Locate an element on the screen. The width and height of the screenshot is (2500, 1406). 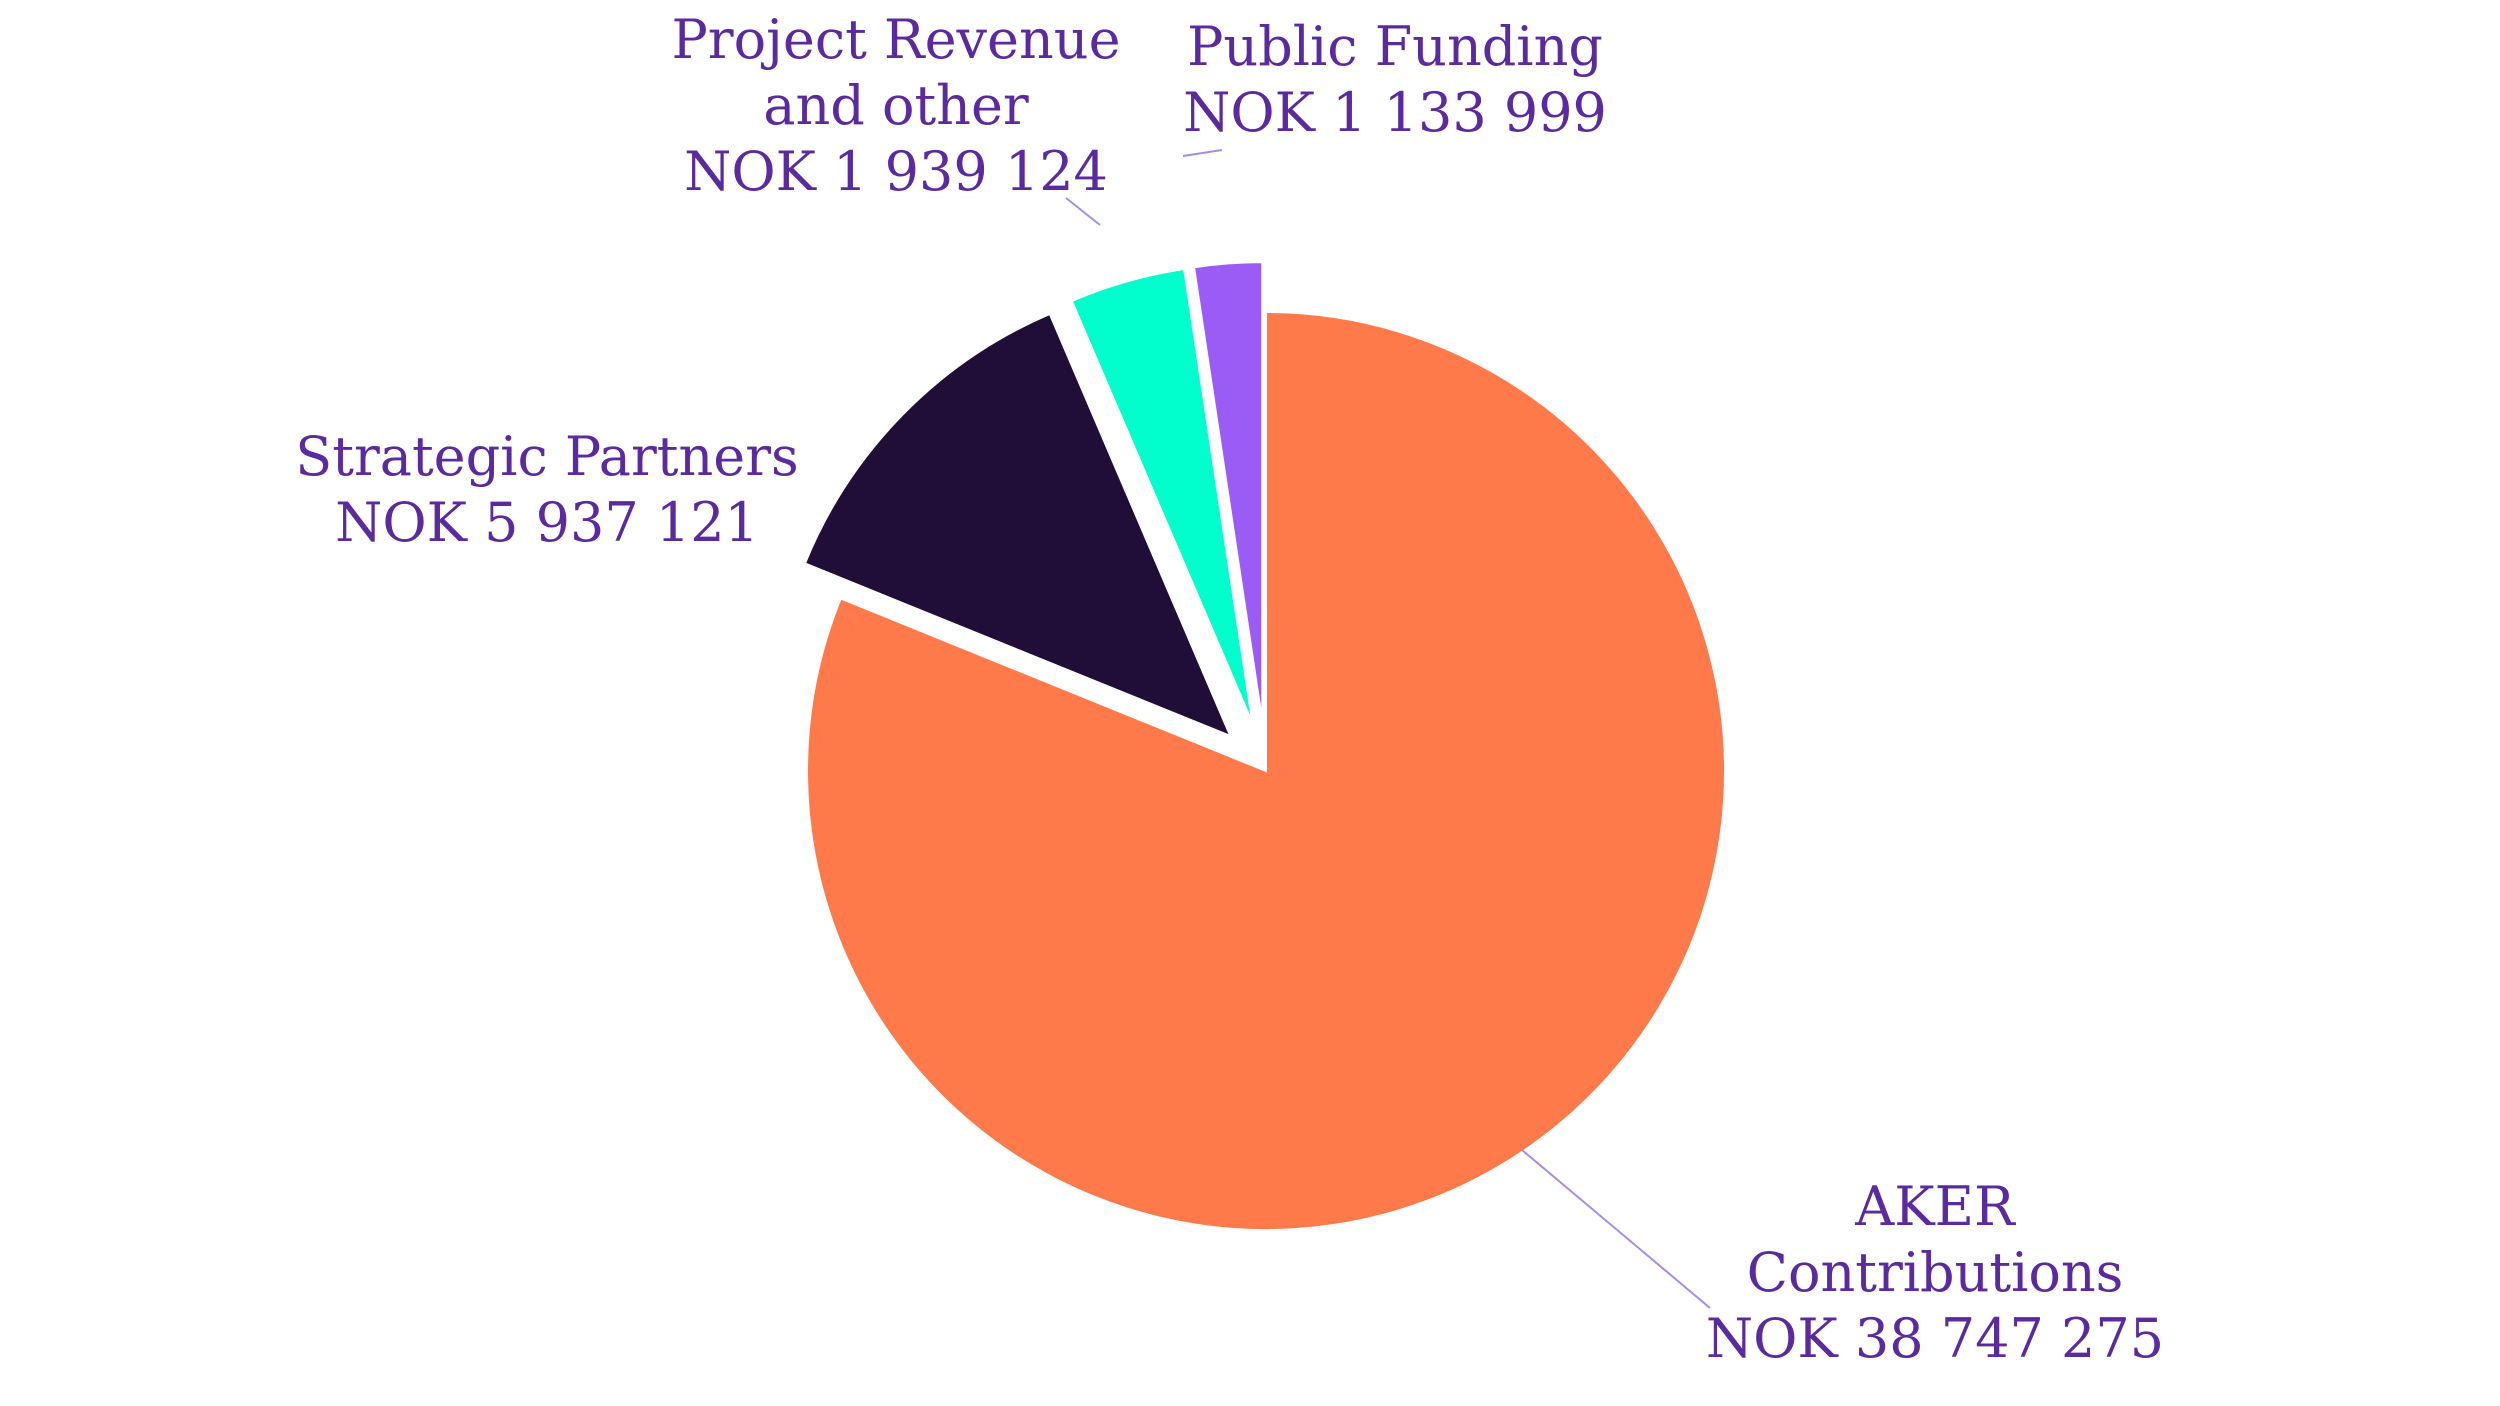
pie-slice-strategic-partners is located at coordinates (1018, 525).